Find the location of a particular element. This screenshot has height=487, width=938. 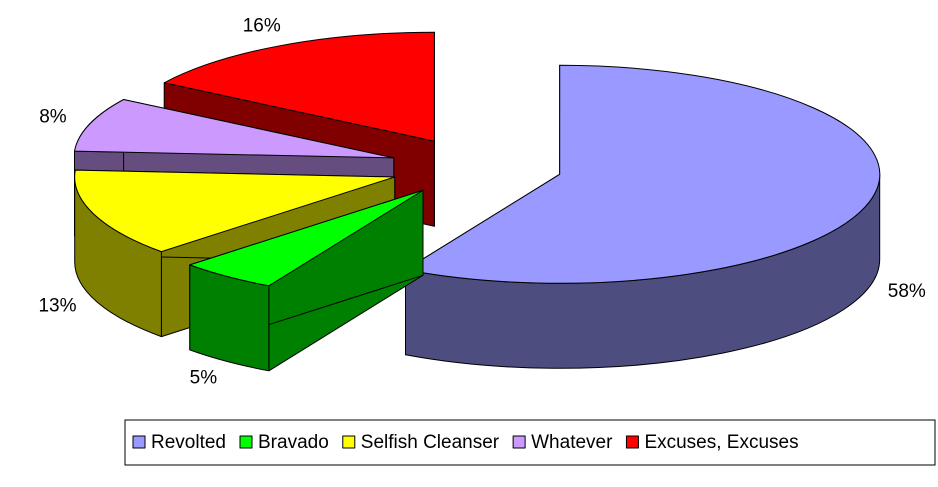

legend-label: Whatever is located at coordinates (572, 442).